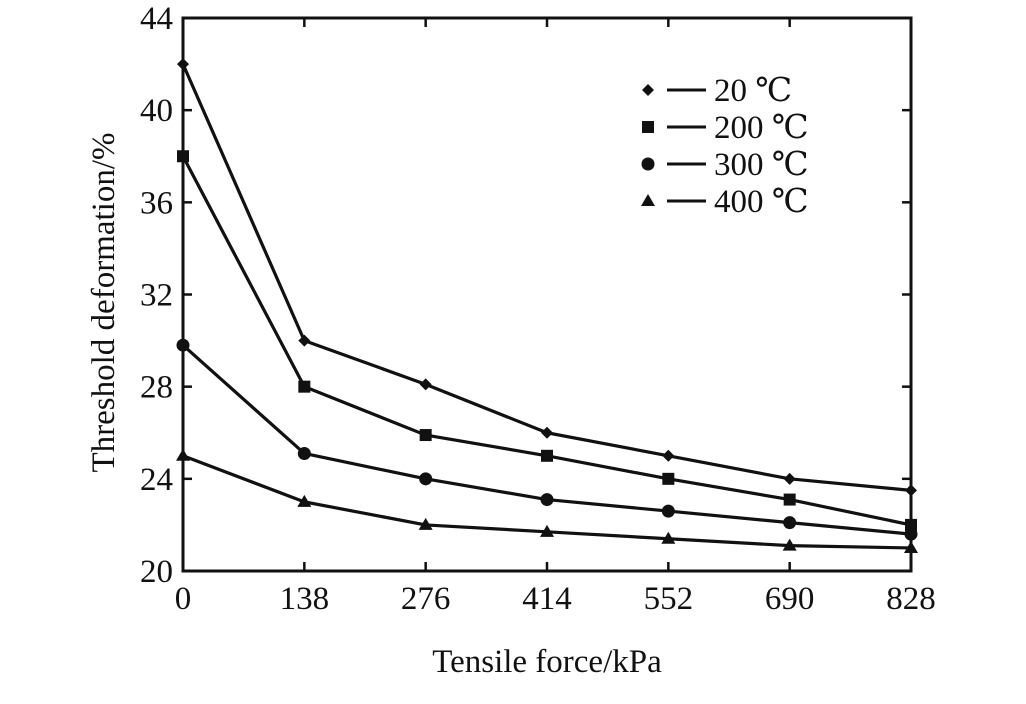 The height and width of the screenshot is (704, 1026). I want to click on series-triangle, so click(547, 500).